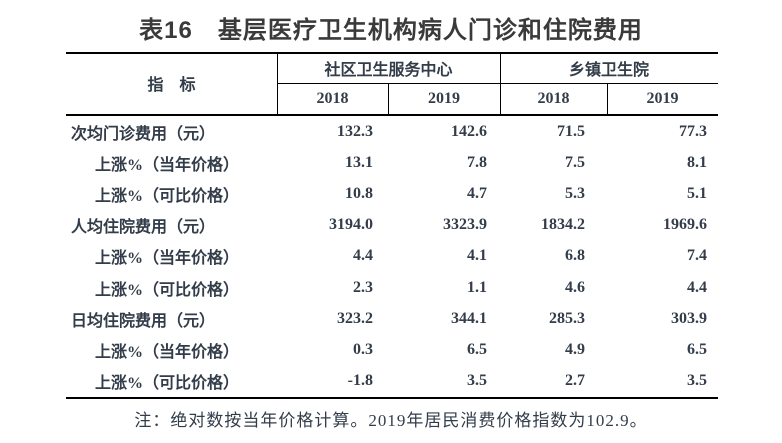 This screenshot has width=782, height=443. What do you see at coordinates (351, 225) in the screenshot?
I see `value-cell: 3194.0` at bounding box center [351, 225].